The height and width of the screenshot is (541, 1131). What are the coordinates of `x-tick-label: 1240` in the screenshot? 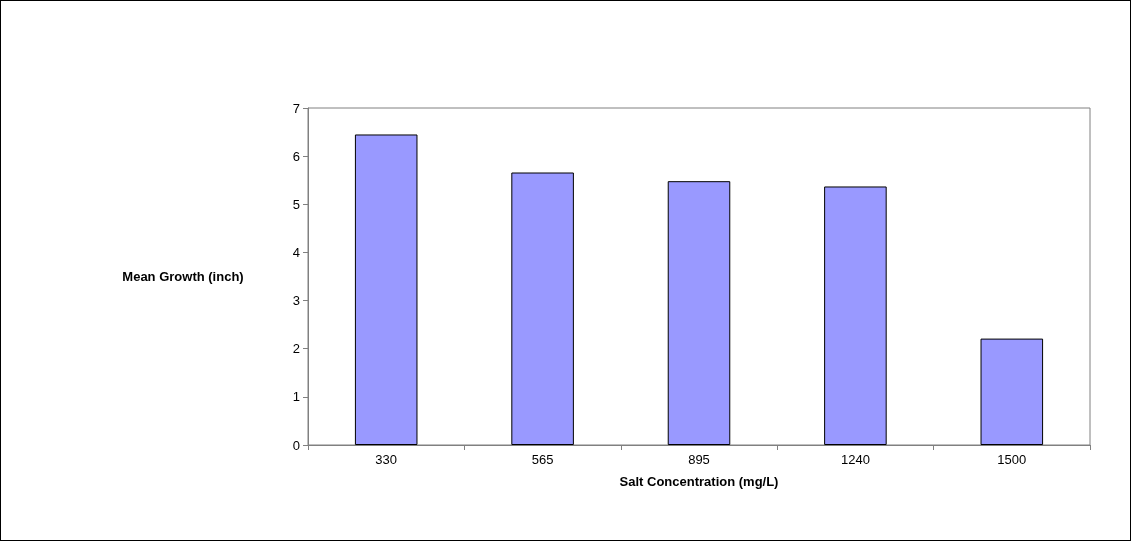 It's located at (855, 459).